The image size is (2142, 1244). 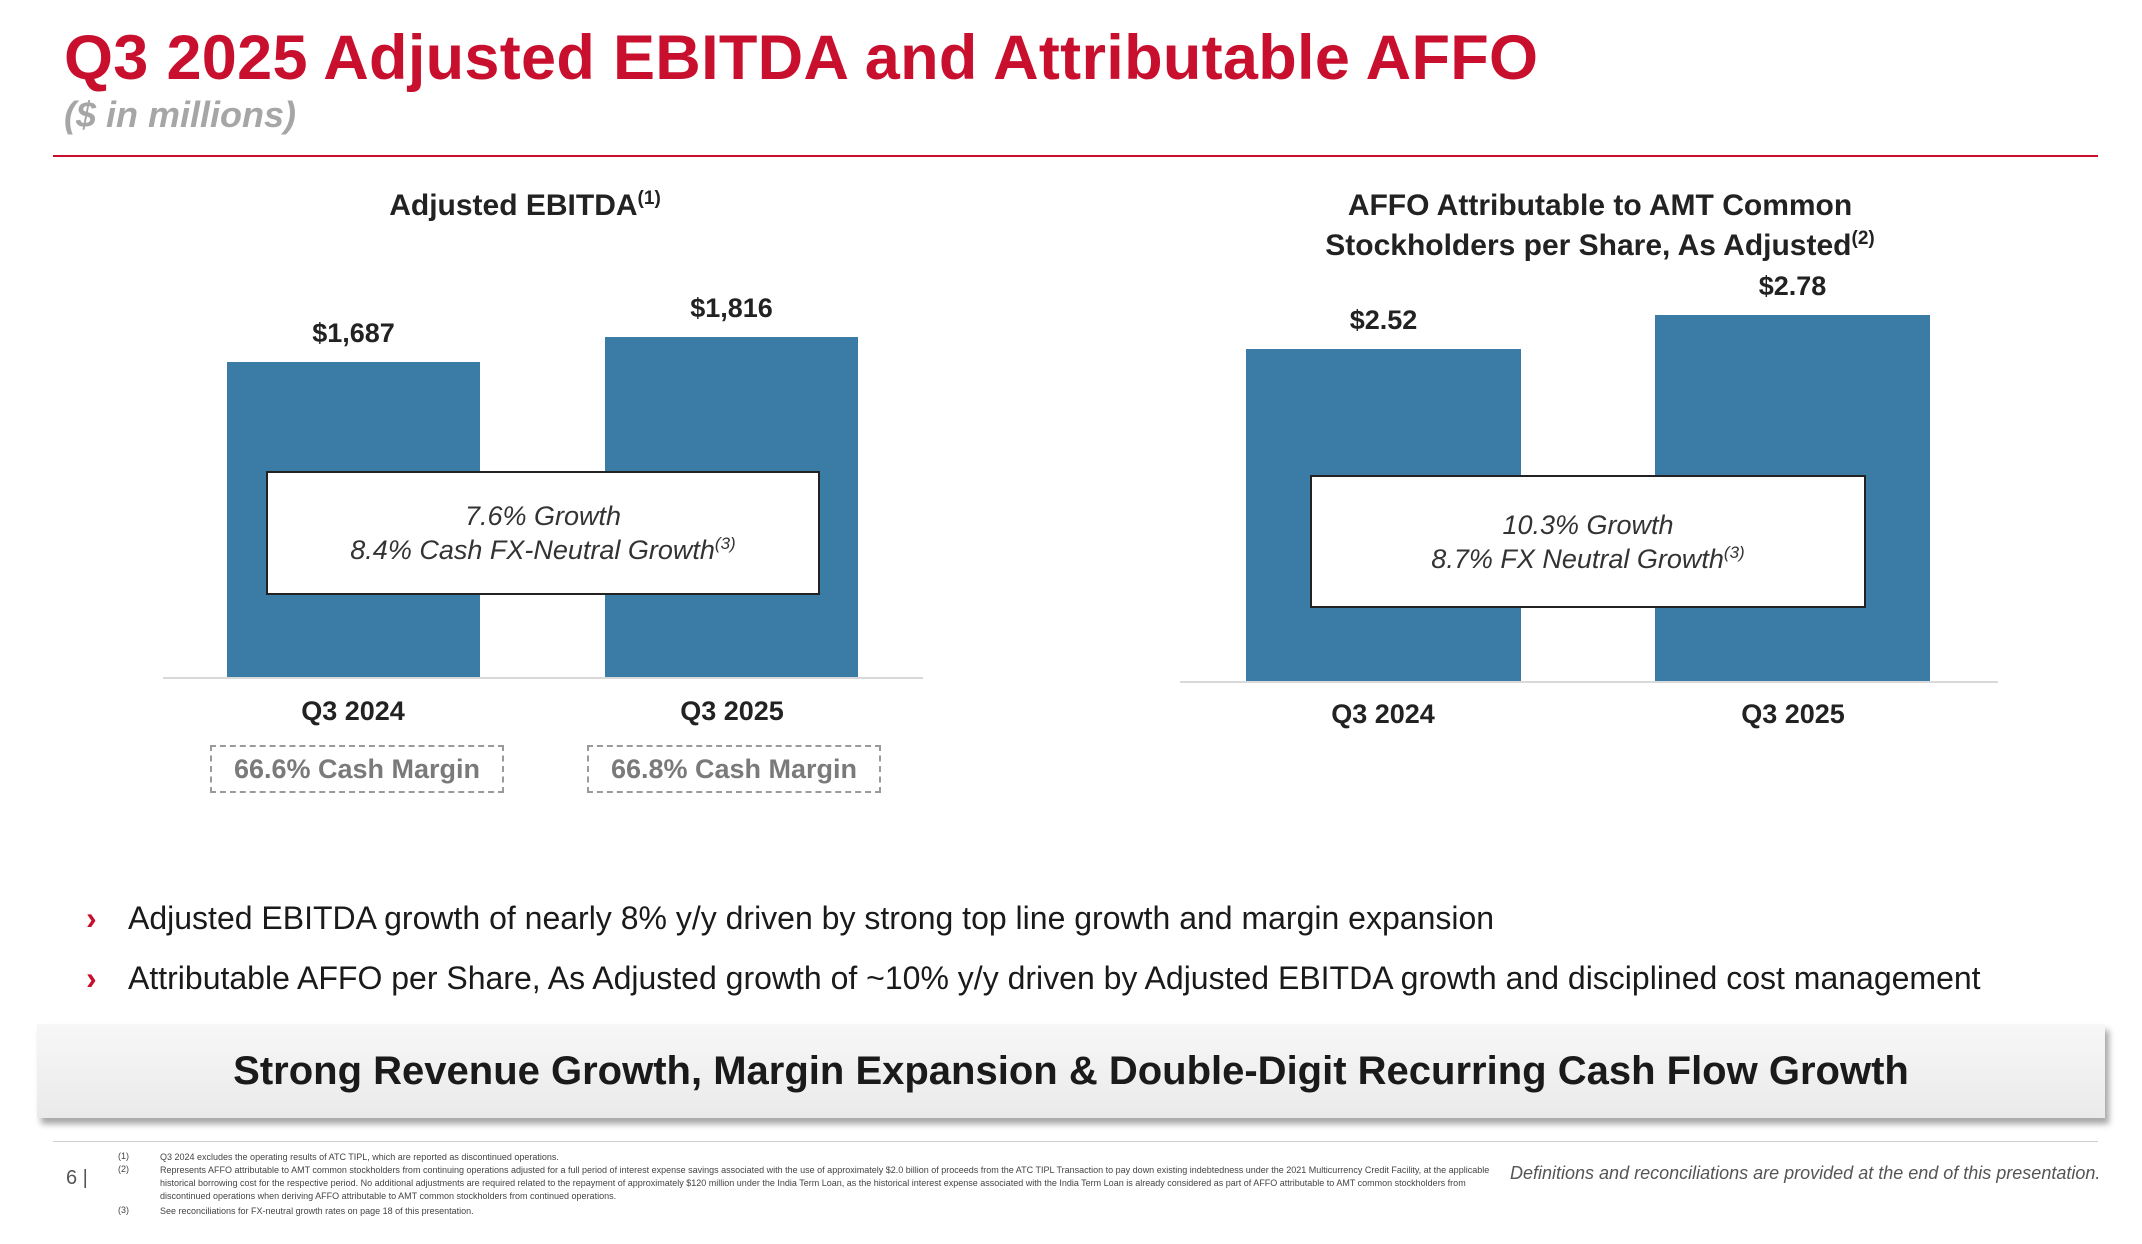 I want to click on footnote-mark-2: (2), so click(x=123, y=1169).